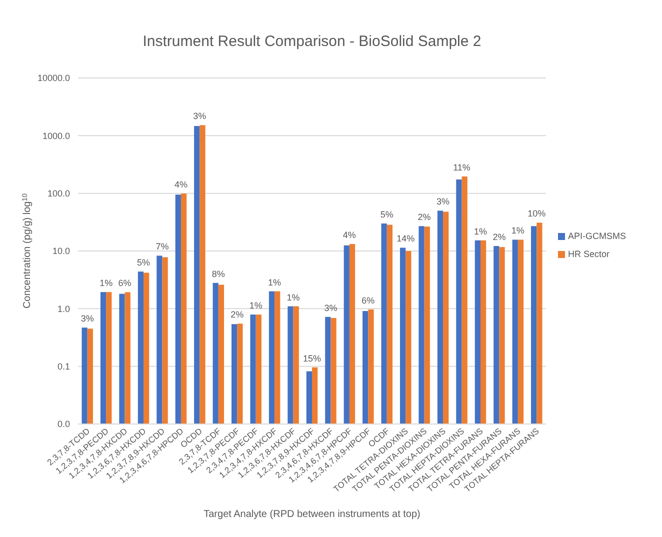 This screenshot has height=537, width=662. What do you see at coordinates (58, 193) in the screenshot?
I see `y-tick-label: 100.0` at bounding box center [58, 193].